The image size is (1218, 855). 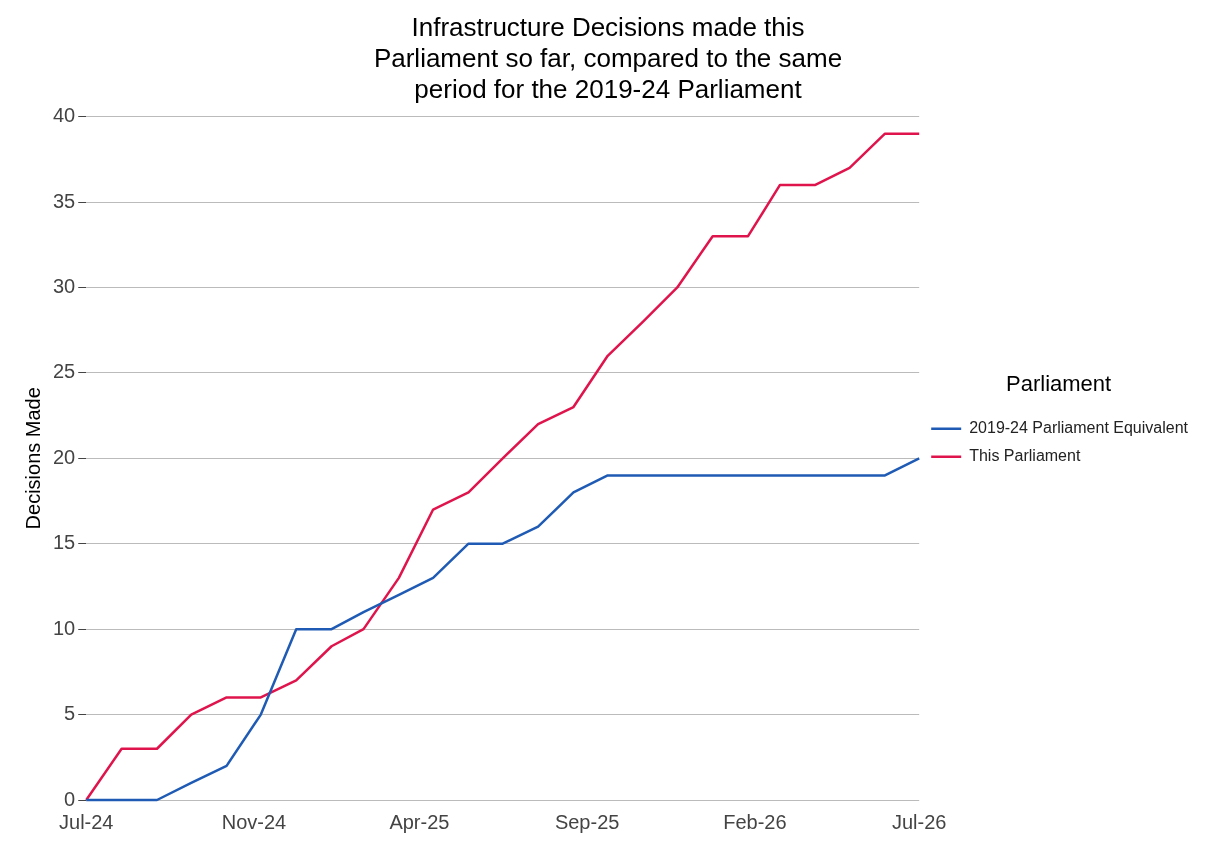 I want to click on y-tick-label: 35, so click(x=64, y=200).